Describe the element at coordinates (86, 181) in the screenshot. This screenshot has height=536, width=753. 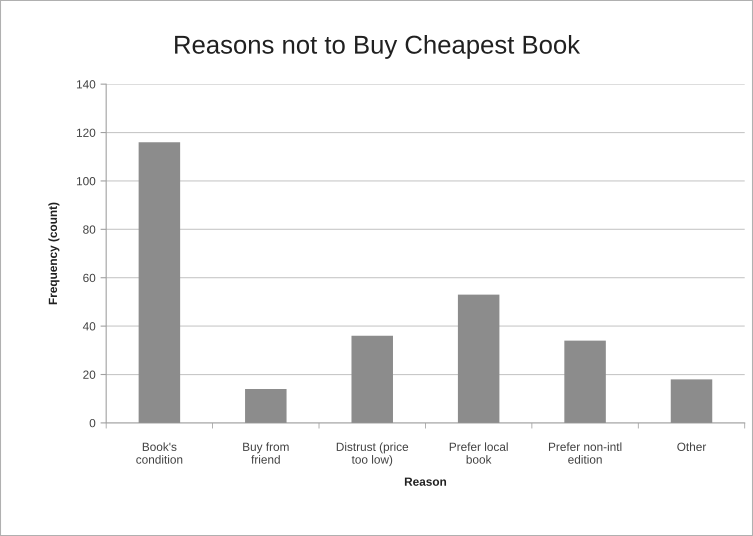
I see `y-tick-label: 100` at that location.